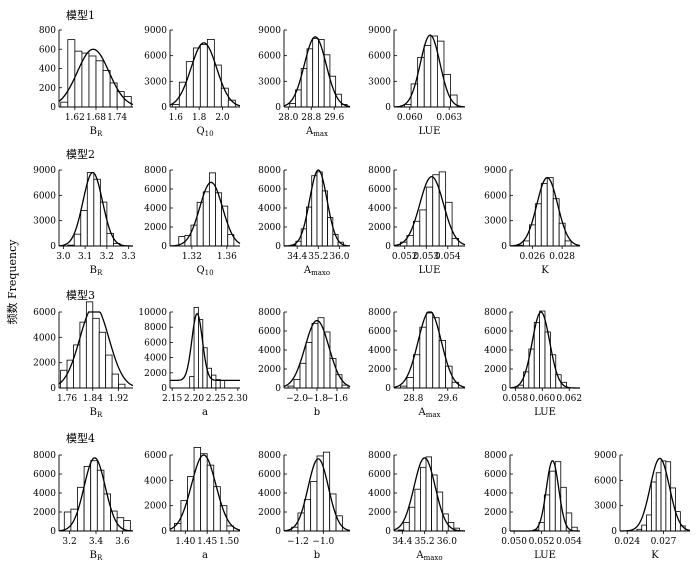 The height and width of the screenshot is (564, 700). What do you see at coordinates (655, 555) in the screenshot?
I see `x-axis-label: K` at bounding box center [655, 555].